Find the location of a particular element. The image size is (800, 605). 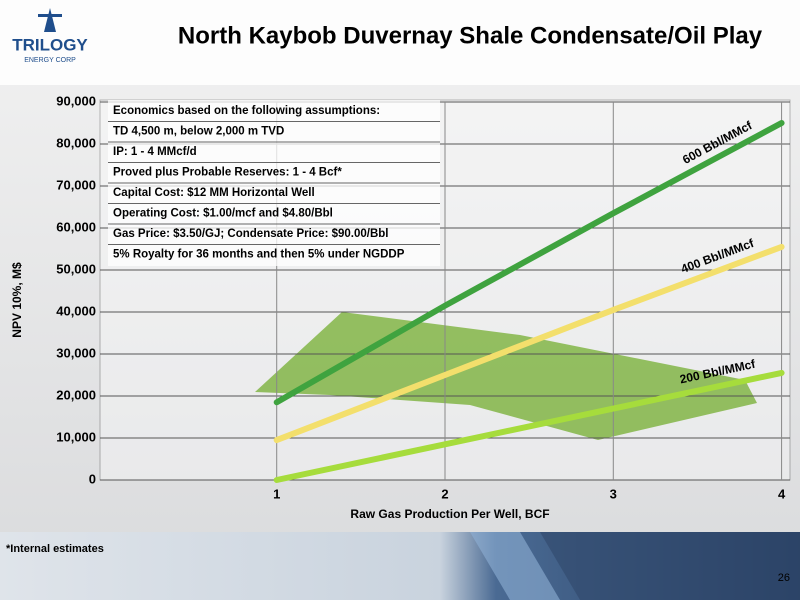

y-axis-label: NPV 10%, M$ is located at coordinates (17, 300).